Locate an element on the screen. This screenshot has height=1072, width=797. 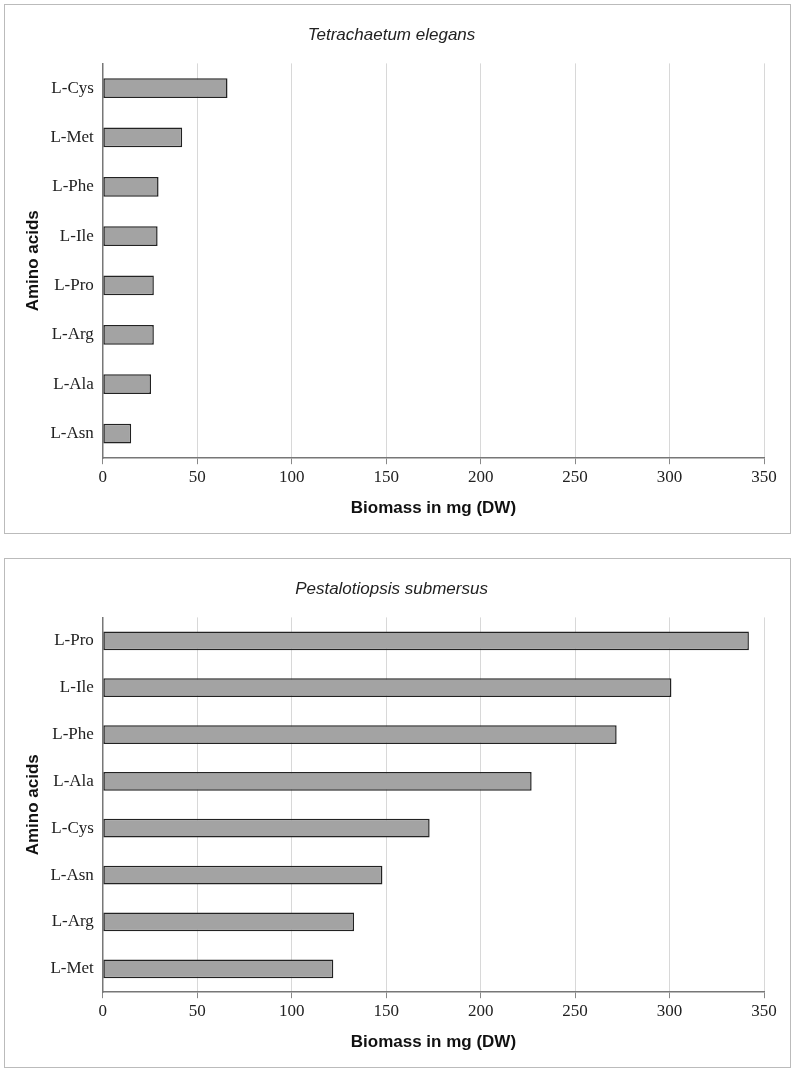
chart-title: Tetrachaetum elegans is located at coordinates (391, 34).